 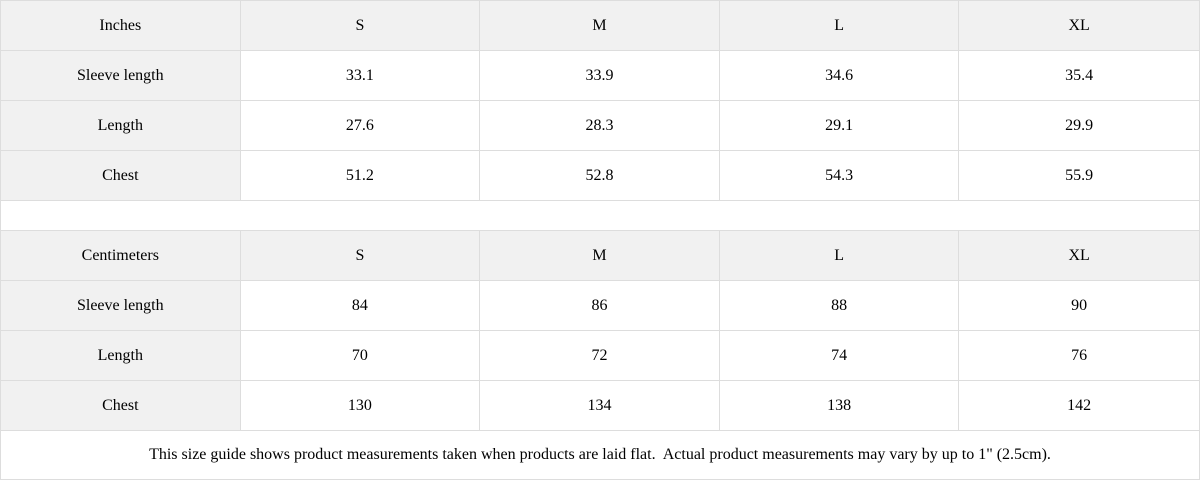 I want to click on table-spacer, so click(x=600, y=216).